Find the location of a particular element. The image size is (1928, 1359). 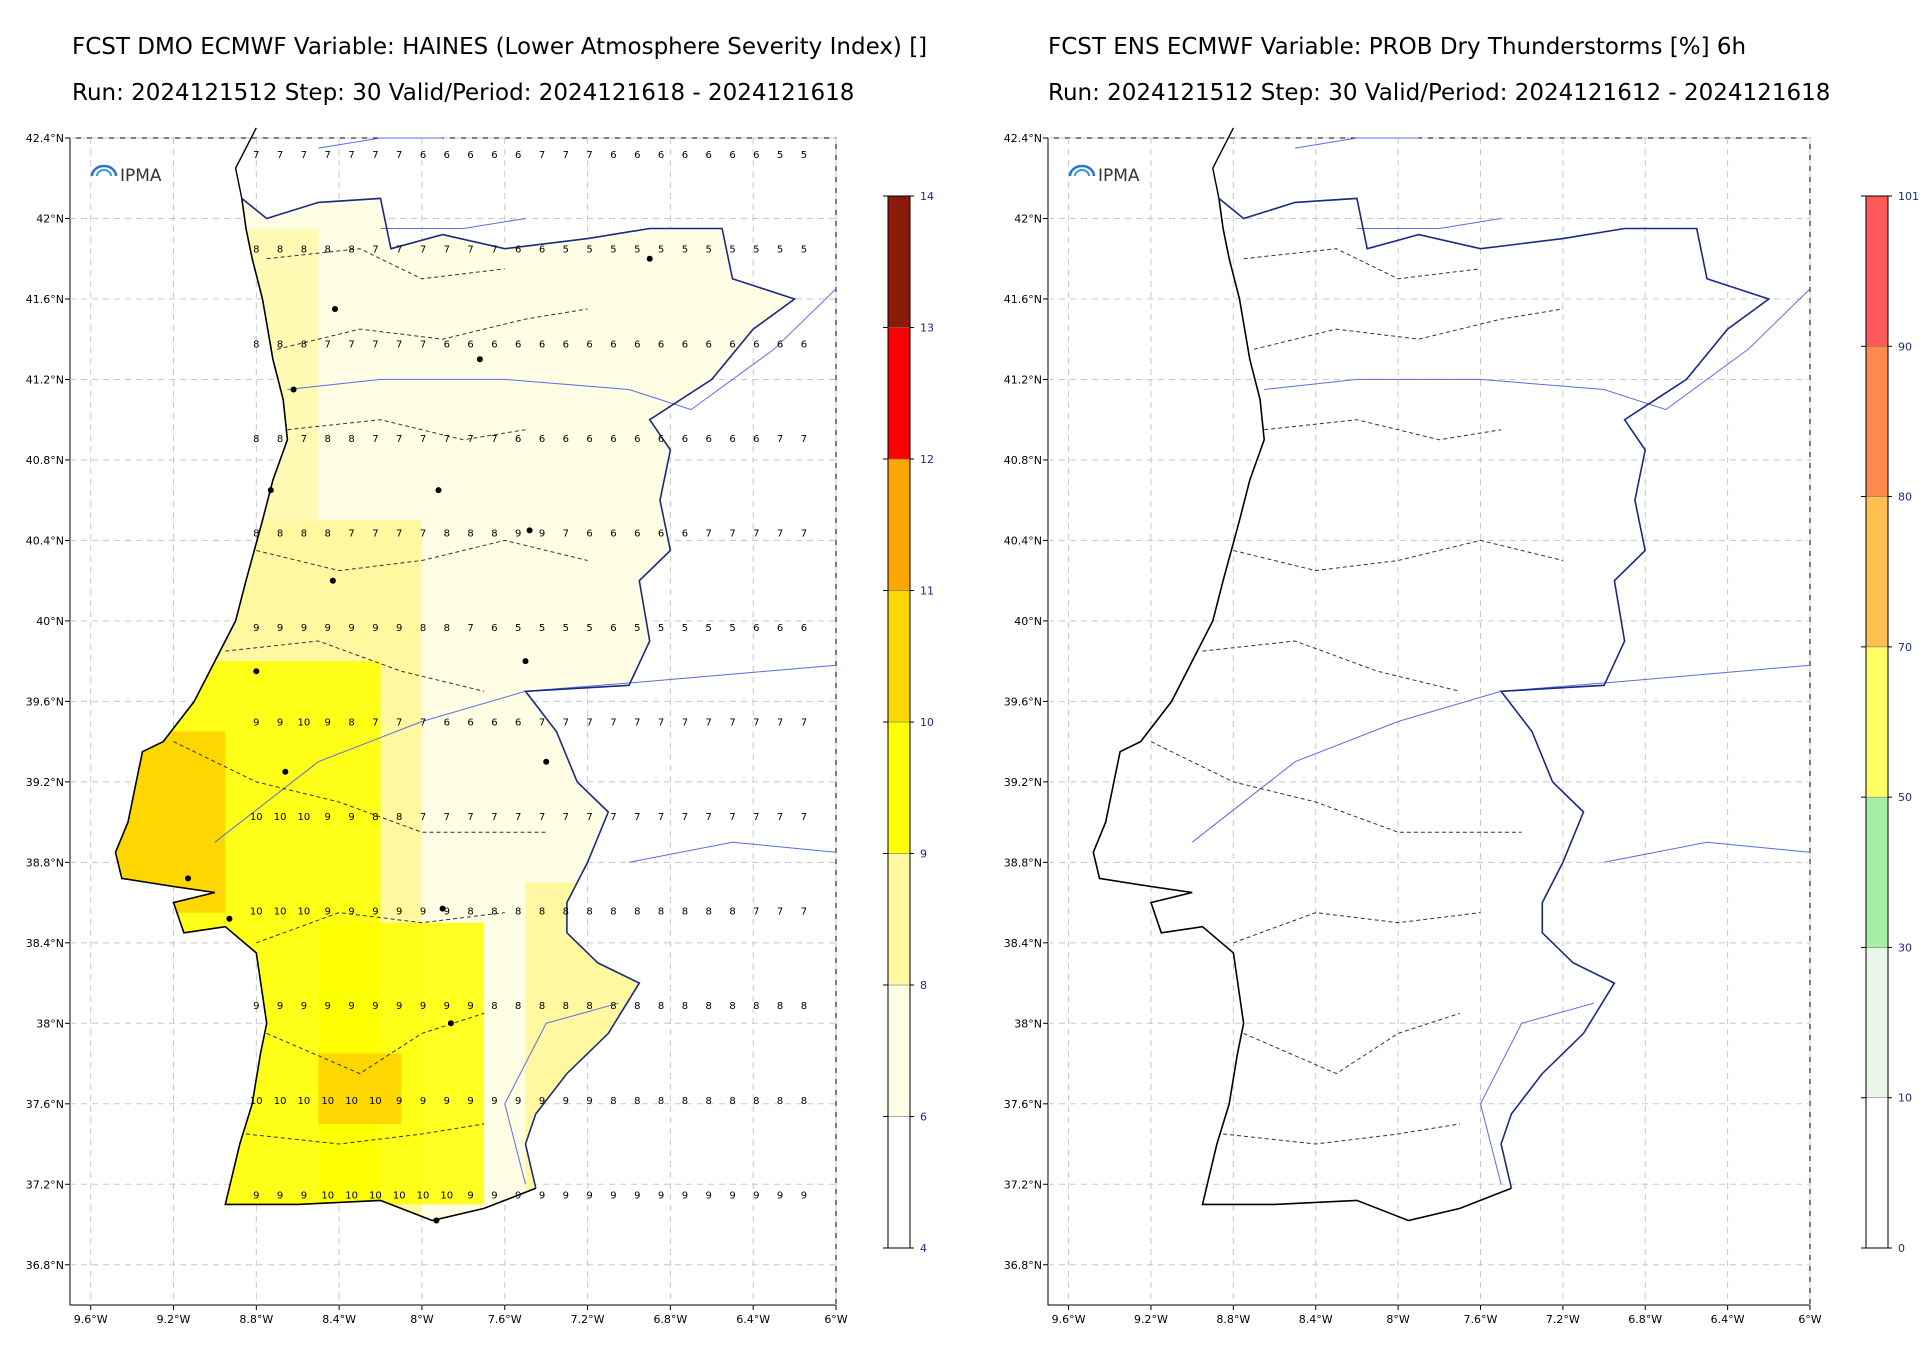

lat-tick-label: 39.6°N is located at coordinates (45, 701).